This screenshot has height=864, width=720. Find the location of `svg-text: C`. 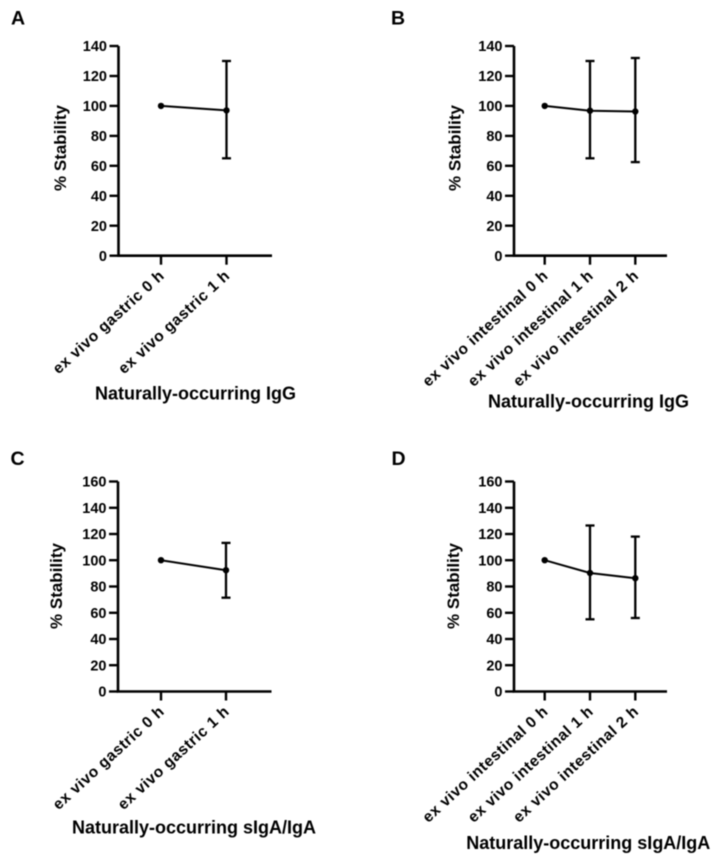

svg-text: C is located at coordinates (18, 459).